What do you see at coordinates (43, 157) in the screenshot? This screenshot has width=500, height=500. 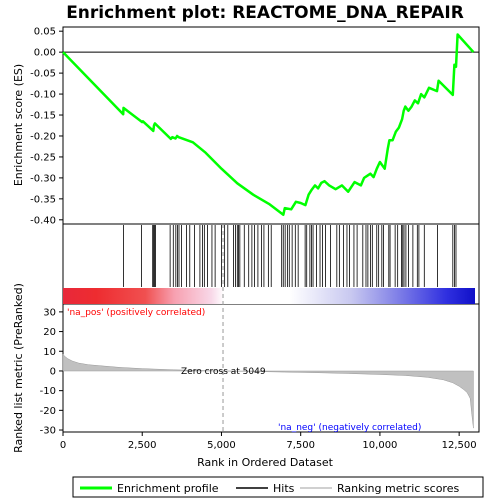 I see `es-y-tick-label: -0.25` at bounding box center [43, 157].